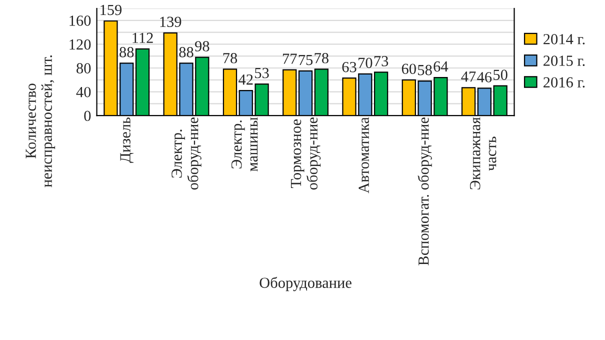 The width and height of the screenshot is (605, 340). I want to click on x-tick-label: Дизель, so click(127, 140).